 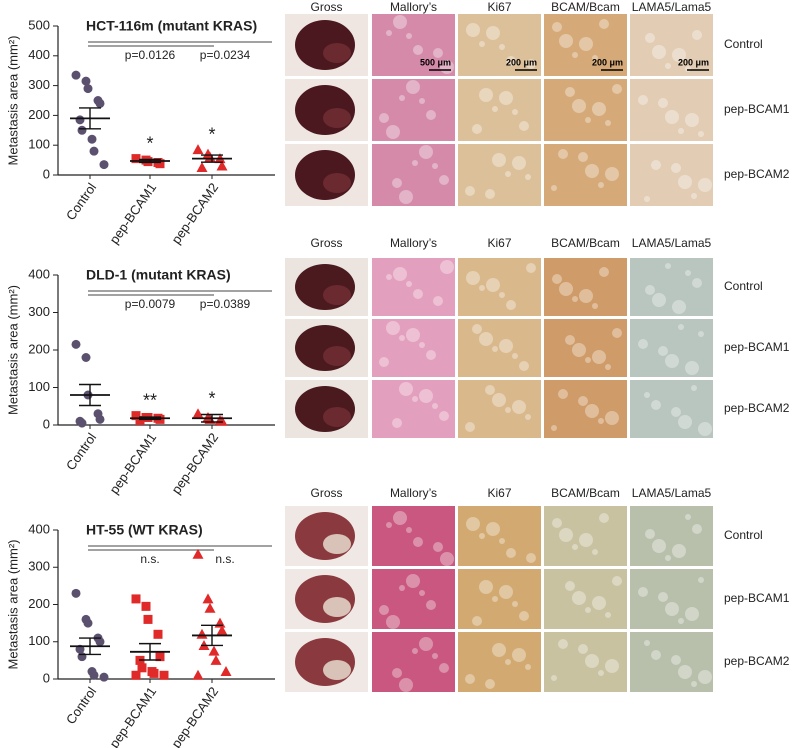 What do you see at coordinates (81, 451) in the screenshot?
I see `x-tick-label: Control` at bounding box center [81, 451].